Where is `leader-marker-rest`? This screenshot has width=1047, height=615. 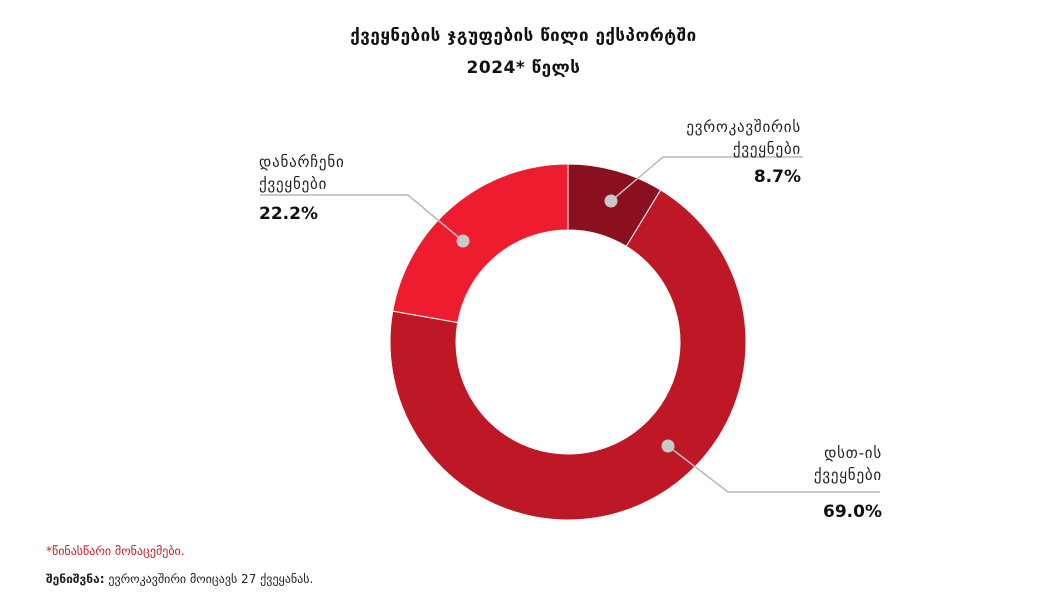 leader-marker-rest is located at coordinates (463, 241).